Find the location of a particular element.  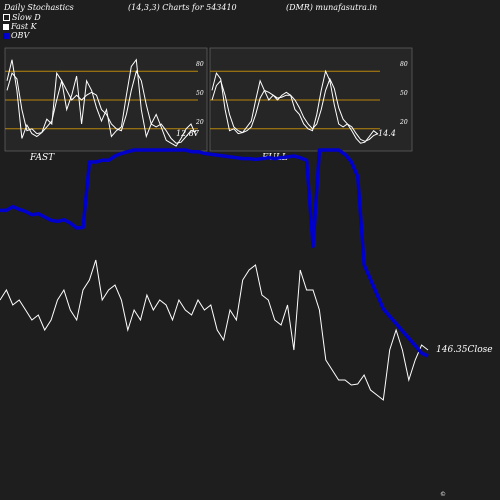

close-end-value: 146.35 is located at coordinates (452, 350).